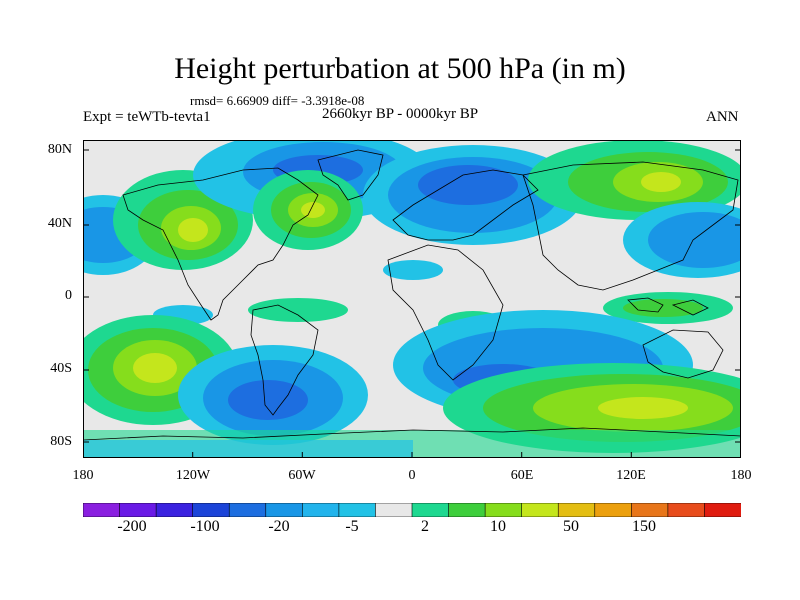 The image size is (800, 600). Describe the element at coordinates (83, 475) in the screenshot. I see `lon-label-180w: 180` at that location.